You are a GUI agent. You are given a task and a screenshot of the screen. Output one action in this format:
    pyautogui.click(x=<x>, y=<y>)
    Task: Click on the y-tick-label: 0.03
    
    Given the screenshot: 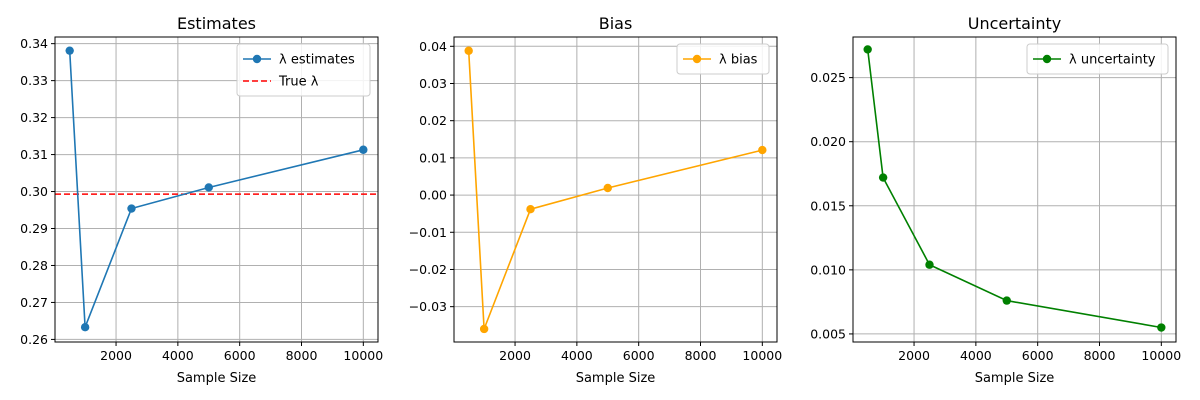 What is the action you would take?
    pyautogui.click(x=433, y=83)
    